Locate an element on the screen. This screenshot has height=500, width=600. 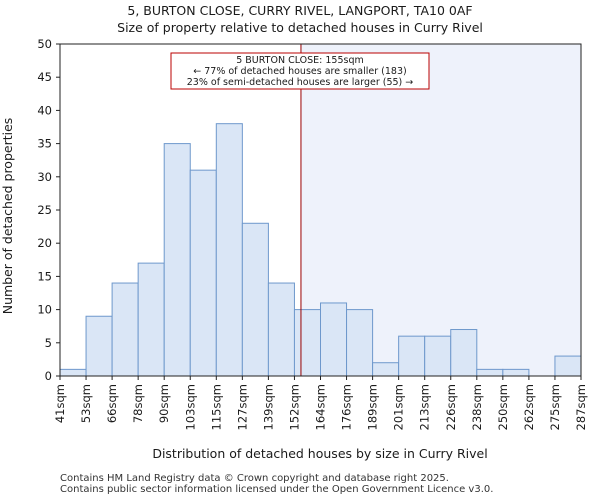
y-tick-label: 30 is located at coordinates (44, 177).